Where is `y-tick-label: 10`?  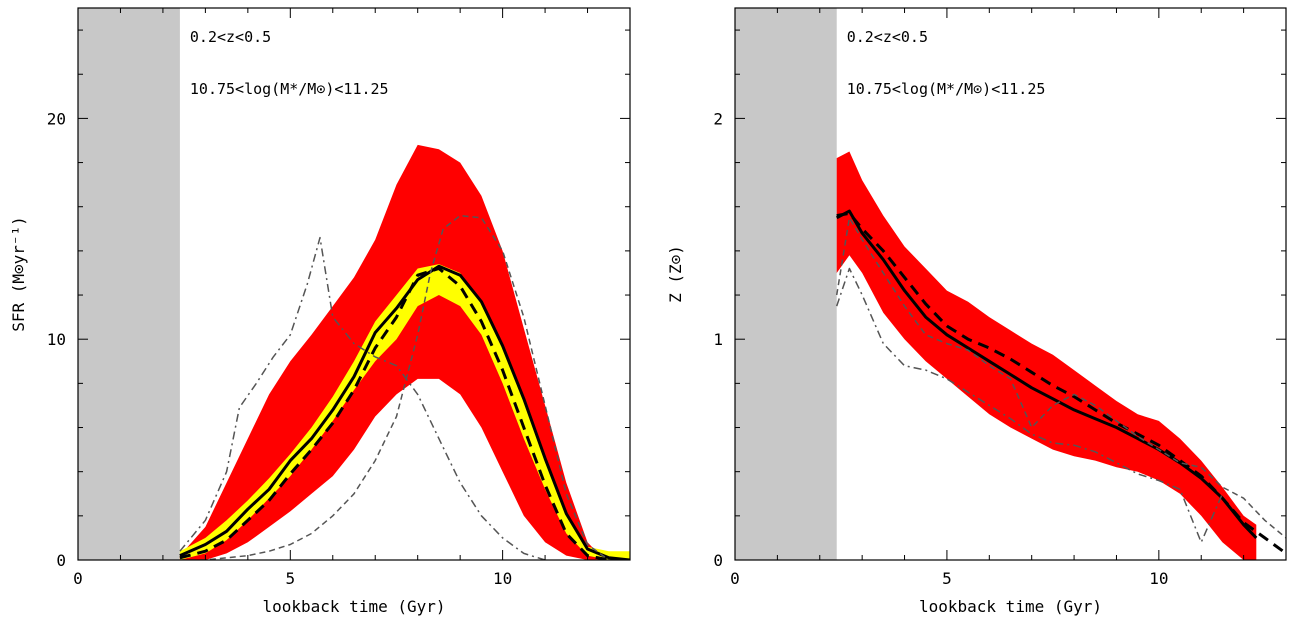 y-tick-label: 10 is located at coordinates (56, 339).